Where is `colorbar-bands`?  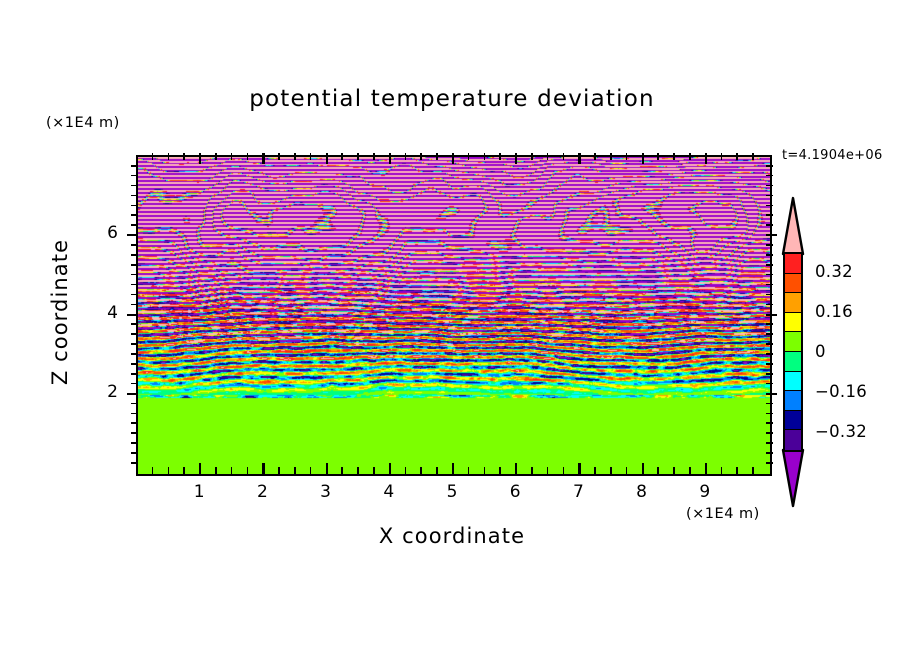
colorbar-bands is located at coordinates (793, 352).